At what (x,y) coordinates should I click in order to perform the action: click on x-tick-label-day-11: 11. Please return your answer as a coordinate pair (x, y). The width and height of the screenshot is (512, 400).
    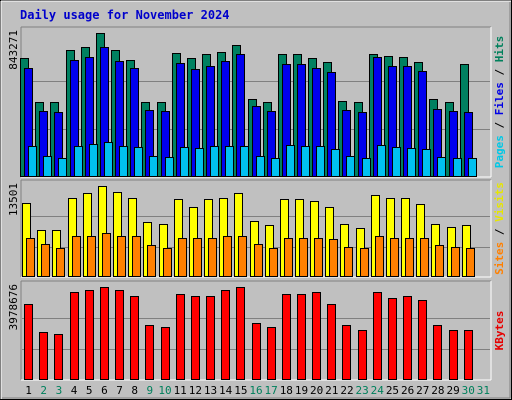
    Looking at the image, I should click on (180, 390).